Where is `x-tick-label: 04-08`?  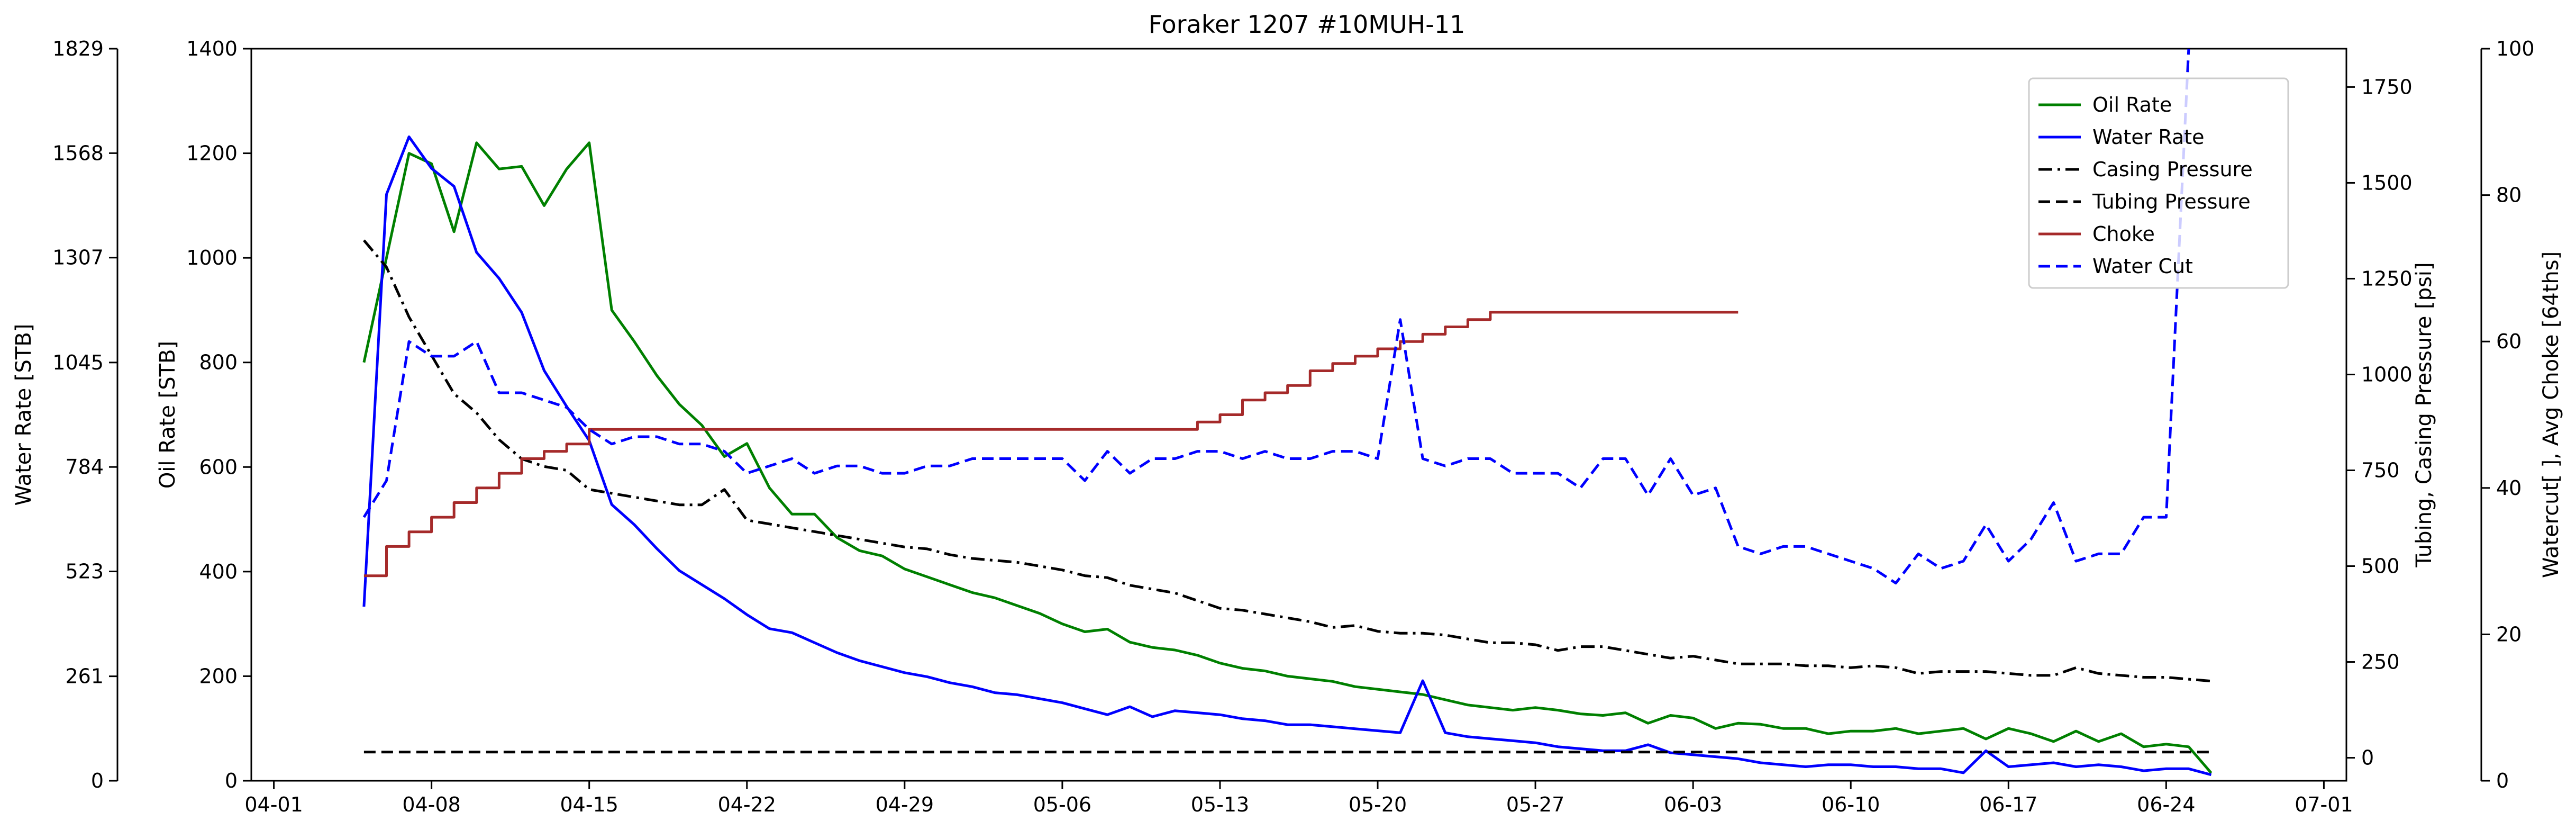 x-tick-label: 04-08 is located at coordinates (431, 804).